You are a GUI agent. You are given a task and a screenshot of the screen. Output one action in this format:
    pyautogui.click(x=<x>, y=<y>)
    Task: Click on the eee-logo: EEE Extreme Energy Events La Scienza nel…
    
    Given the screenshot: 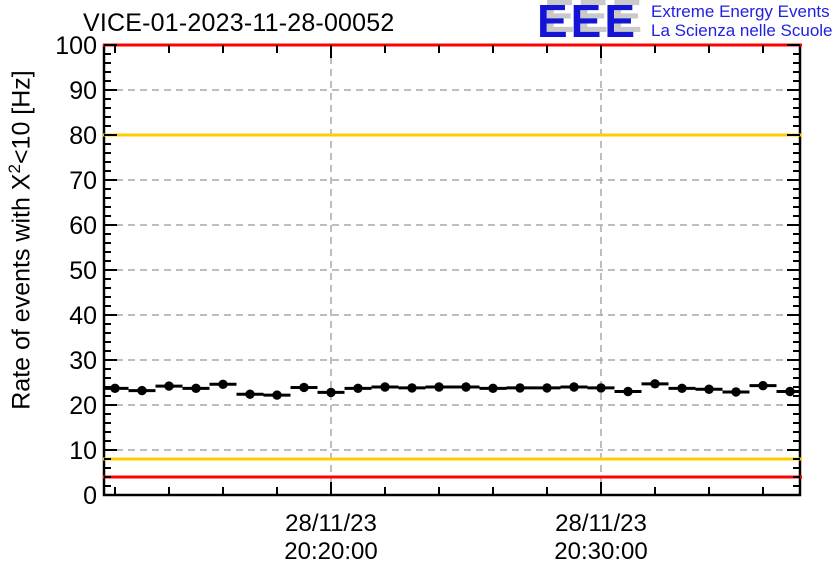 What is the action you would take?
    pyautogui.click(x=685, y=23)
    